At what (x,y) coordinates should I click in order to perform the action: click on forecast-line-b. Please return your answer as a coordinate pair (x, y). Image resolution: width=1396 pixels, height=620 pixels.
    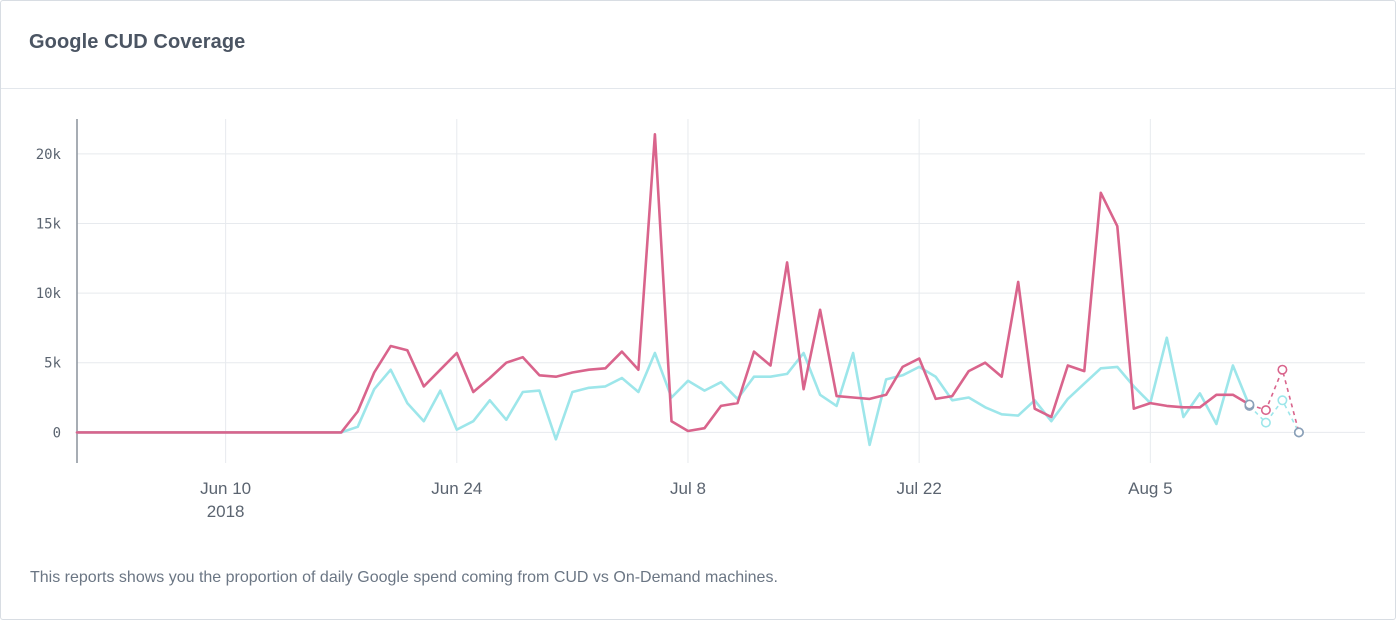
    Looking at the image, I should click on (1274, 415).